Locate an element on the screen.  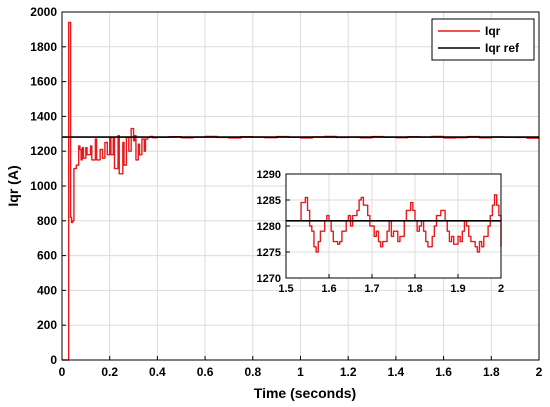
legend-box is located at coordinates (483, 39).